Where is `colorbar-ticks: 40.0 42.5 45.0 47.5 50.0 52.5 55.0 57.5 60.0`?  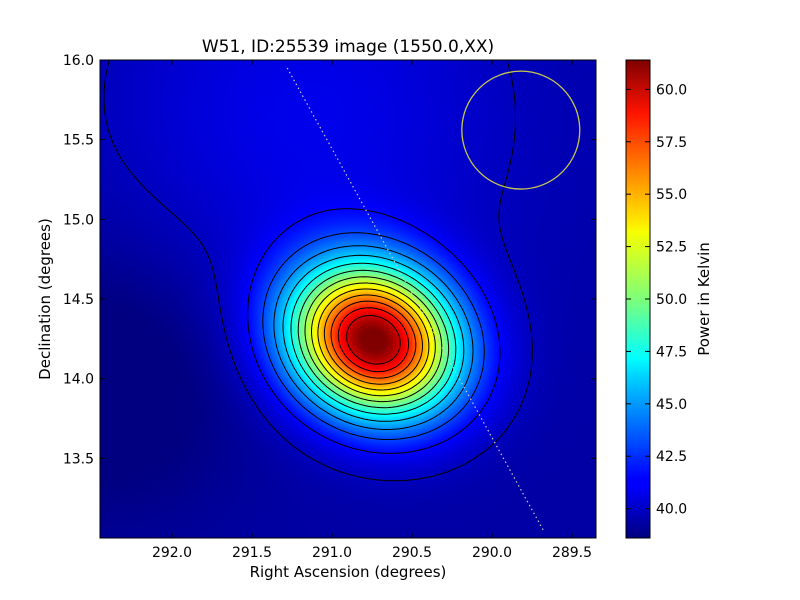
colorbar-ticks: 40.0 42.5 45.0 47.5 50.0 52.5 55.0 57.5 60.0 is located at coordinates (656, 300).